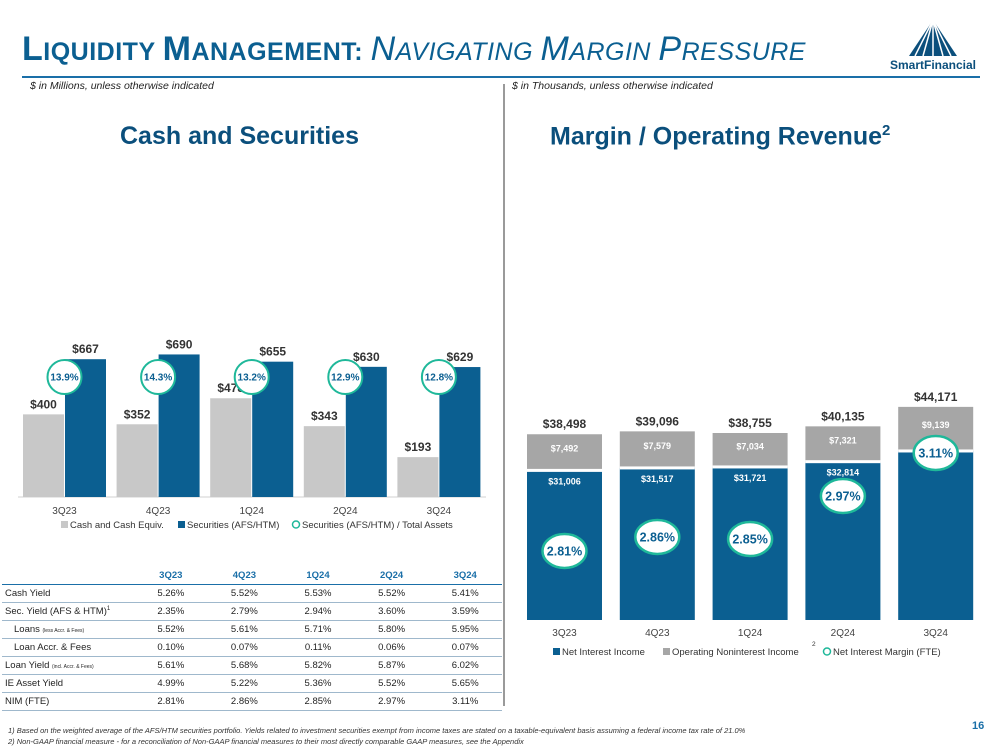 The height and width of the screenshot is (750, 999). Describe the element at coordinates (465, 702) in the screenshot. I see `table-cell: 3.11%` at that location.